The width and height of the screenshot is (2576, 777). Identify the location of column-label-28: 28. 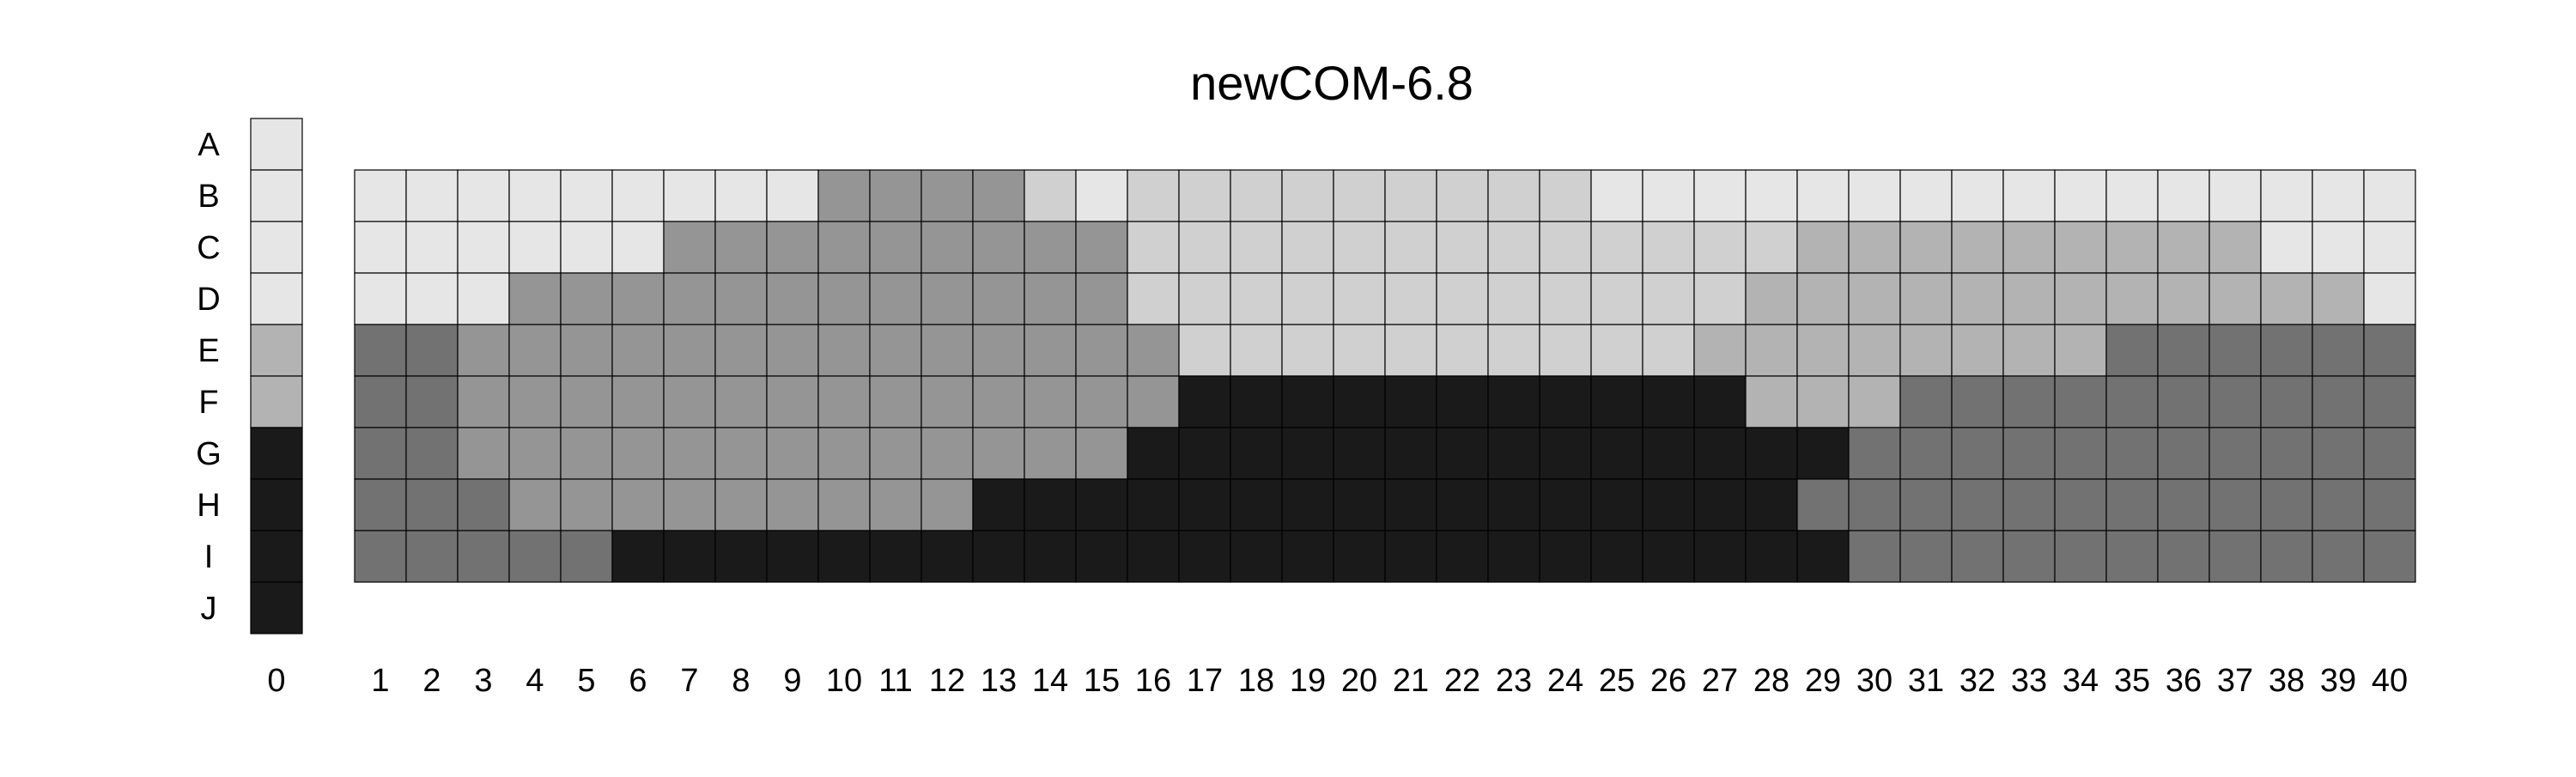
(1771, 681).